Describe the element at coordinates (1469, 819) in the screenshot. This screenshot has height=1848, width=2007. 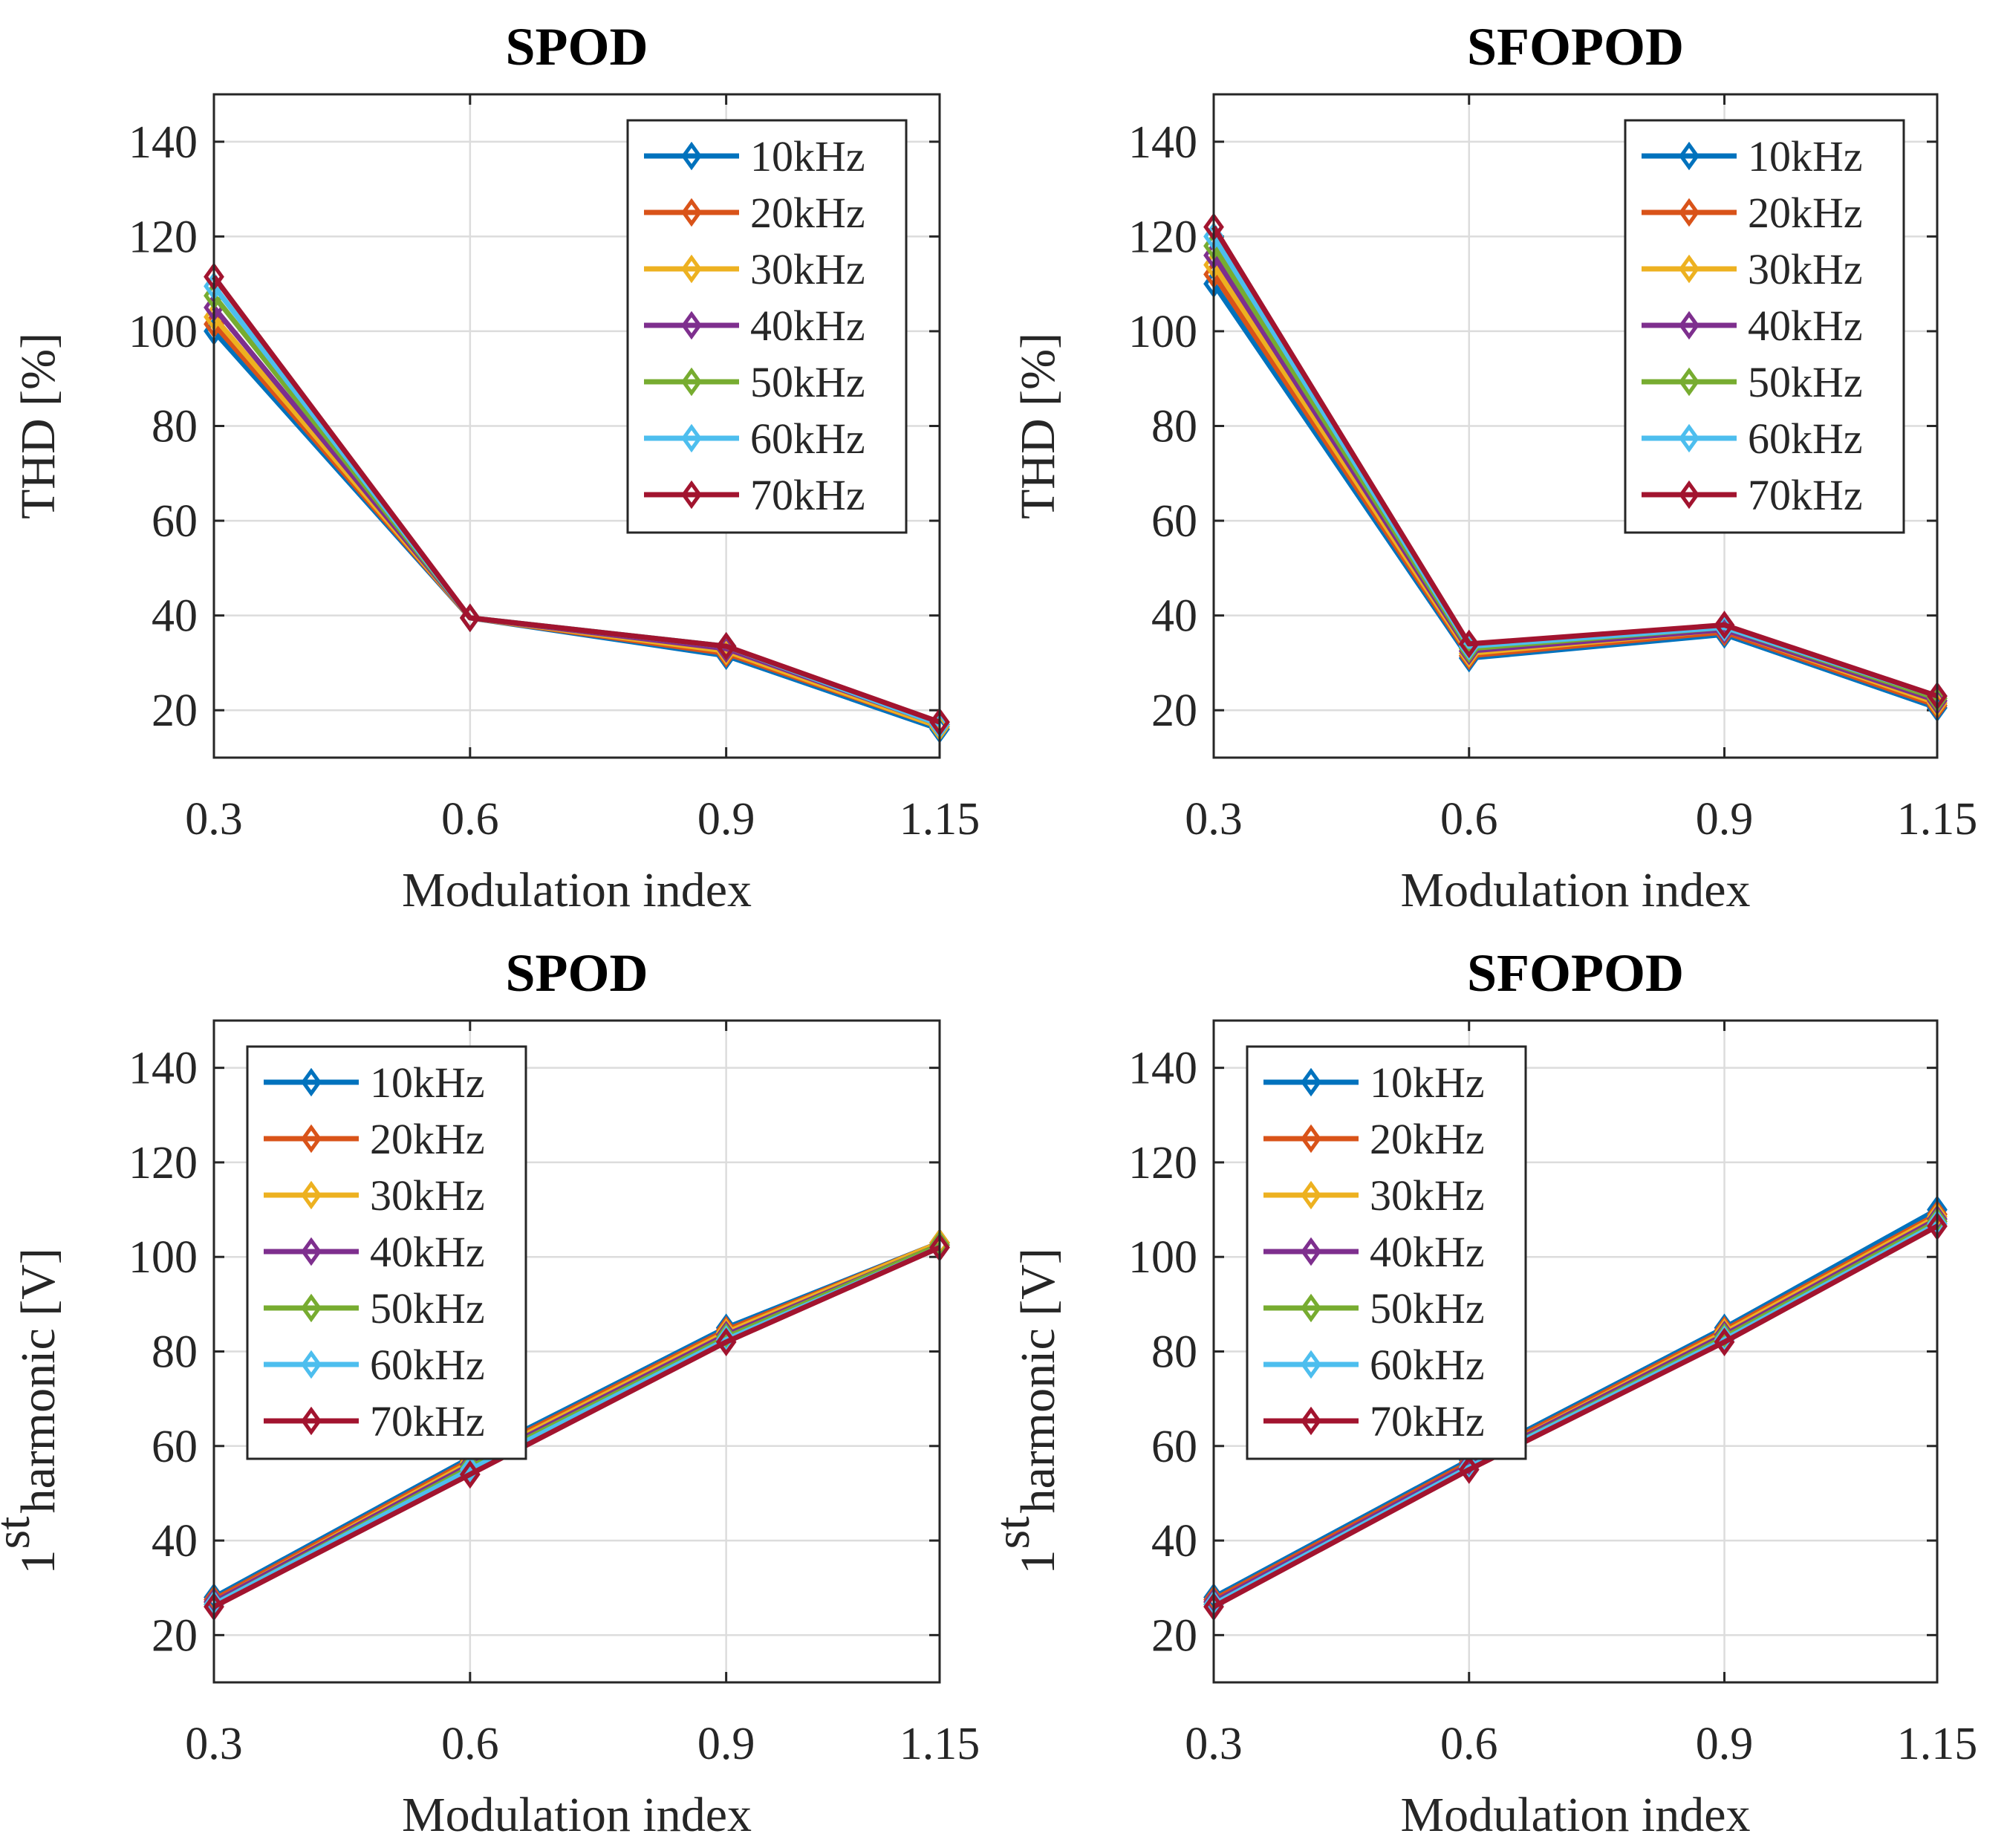
I see `x-tick-label: 0.6` at that location.